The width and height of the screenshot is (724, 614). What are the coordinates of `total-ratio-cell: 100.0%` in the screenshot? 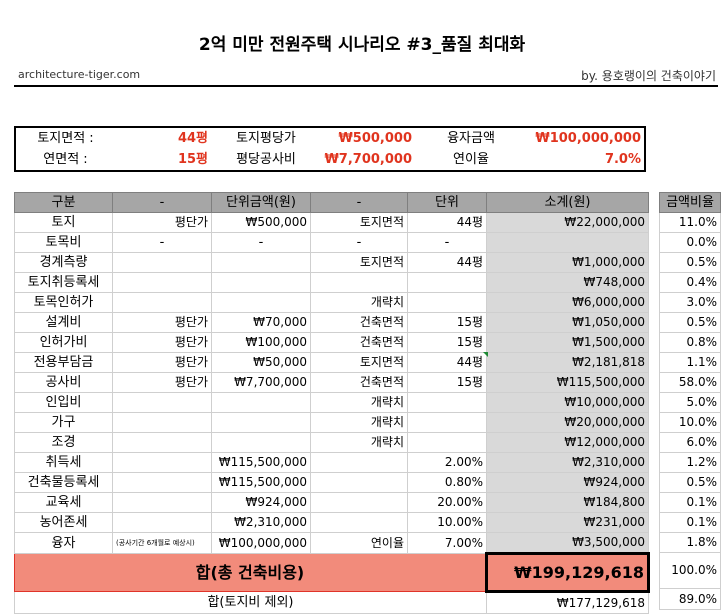 It's located at (690, 570).